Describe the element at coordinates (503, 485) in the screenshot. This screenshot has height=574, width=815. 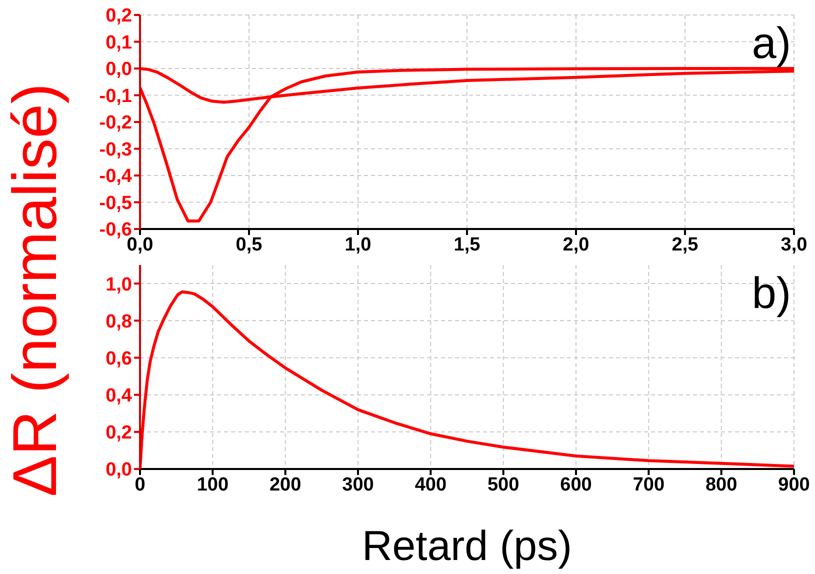
I see `x-tick-label: 500` at that location.